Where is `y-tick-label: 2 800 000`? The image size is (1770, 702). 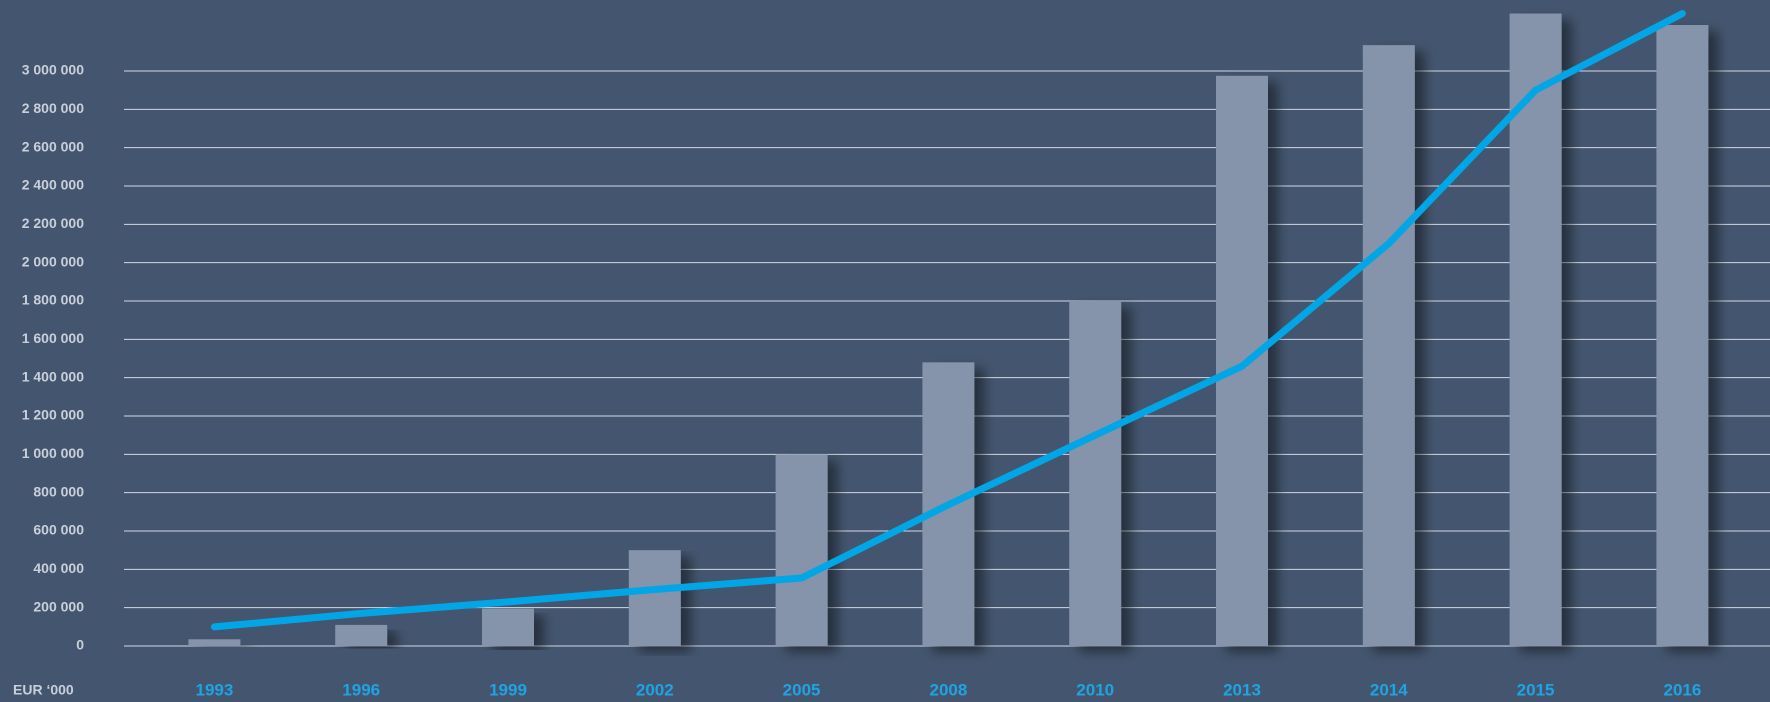 y-tick-label: 2 800 000 is located at coordinates (53, 108).